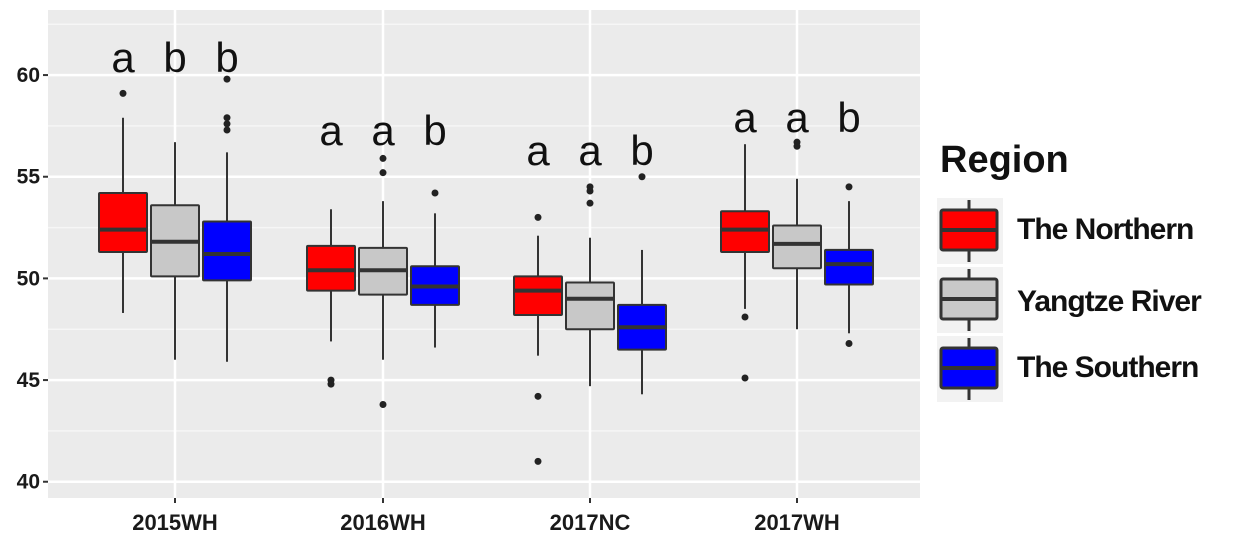 This screenshot has height=535, width=1238. What do you see at coordinates (227, 218) in the screenshot?
I see `box-the-southern-2015wh` at bounding box center [227, 218].